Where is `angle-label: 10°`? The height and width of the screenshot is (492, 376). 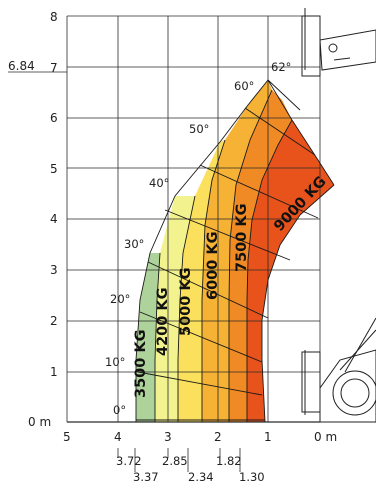 angle-label: 10° is located at coordinates (115, 362).